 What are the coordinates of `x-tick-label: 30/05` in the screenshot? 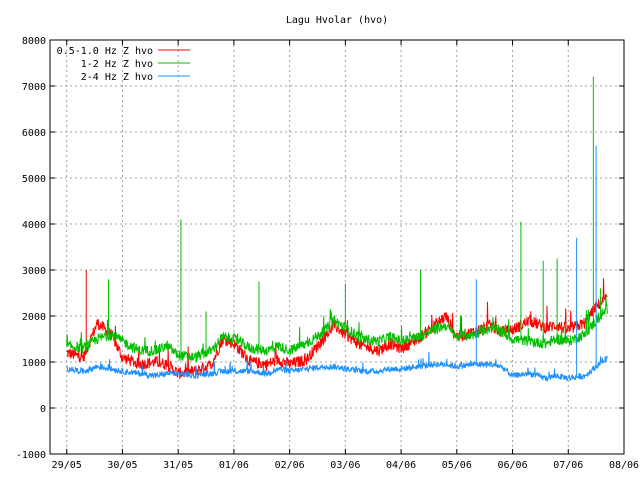 It's located at (122, 465).